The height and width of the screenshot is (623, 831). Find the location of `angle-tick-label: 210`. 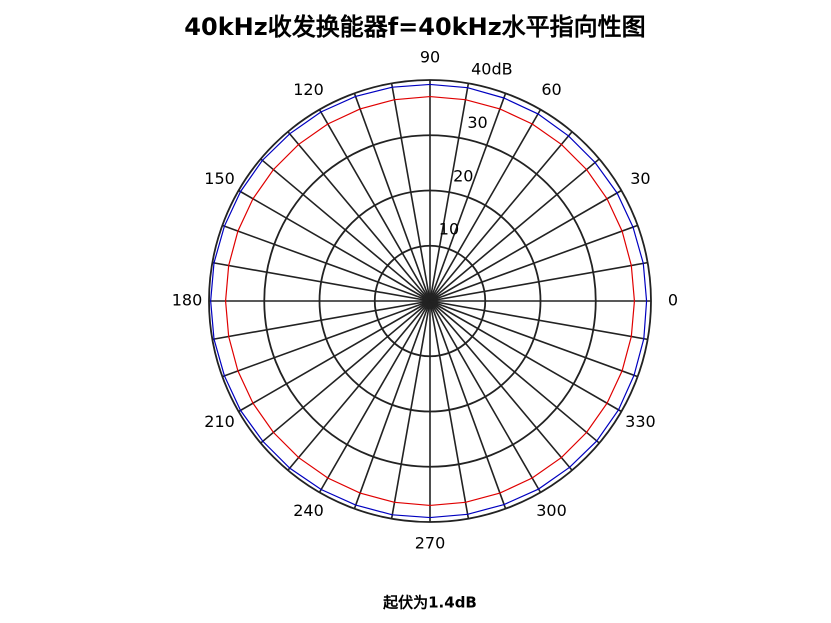

angle-tick-label: 210 is located at coordinates (219, 421).